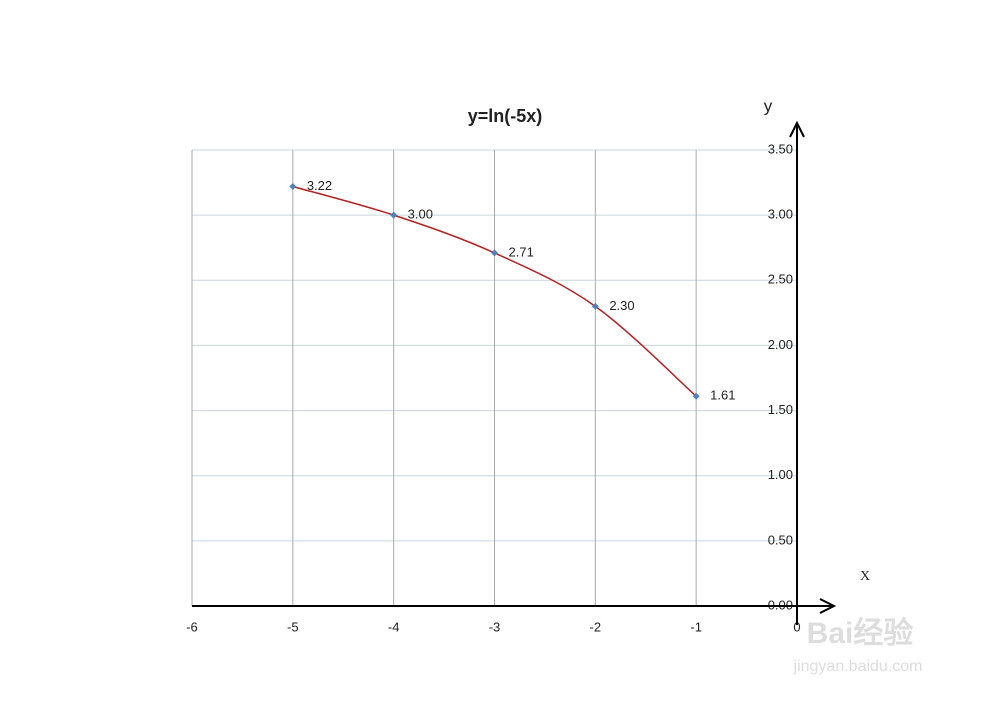  Describe the element at coordinates (796, 626) in the screenshot. I see `x-tick-label: 0` at that location.